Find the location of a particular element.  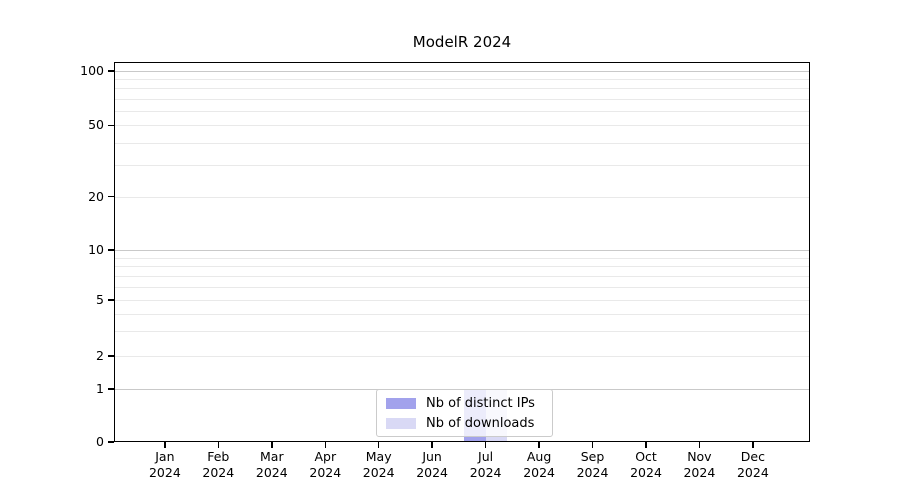

legend: Nb of distinct IPs Nb of downloads is located at coordinates (464, 413).